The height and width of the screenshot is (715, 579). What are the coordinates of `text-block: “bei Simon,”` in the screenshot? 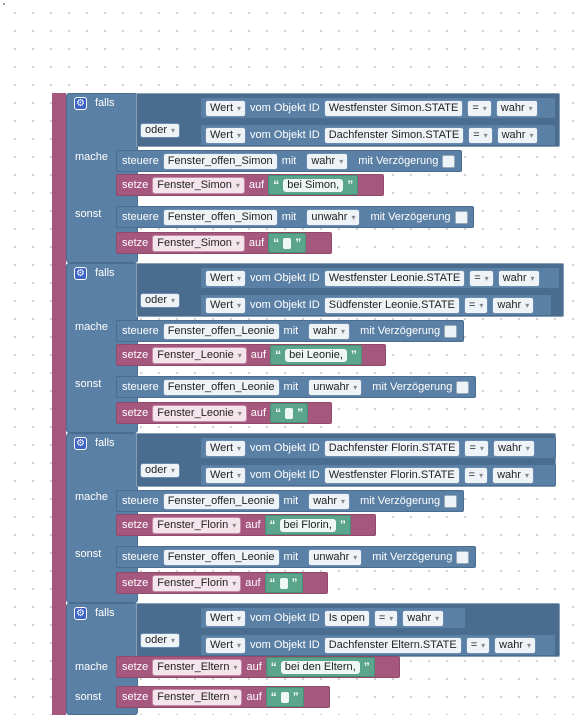 It's located at (313, 185).